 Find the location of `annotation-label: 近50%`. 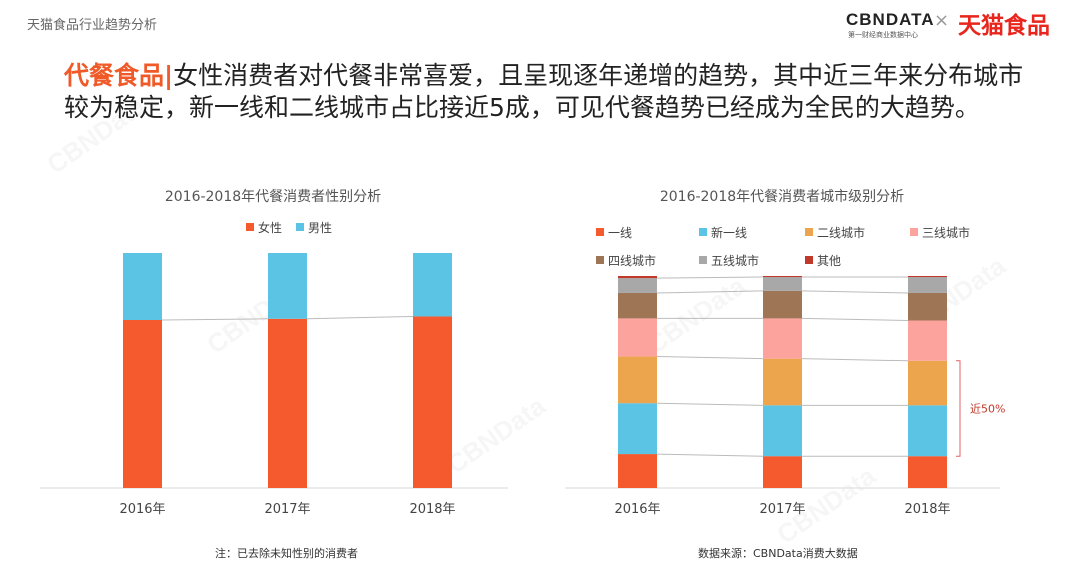

annotation-label: 近50% is located at coordinates (987, 409).